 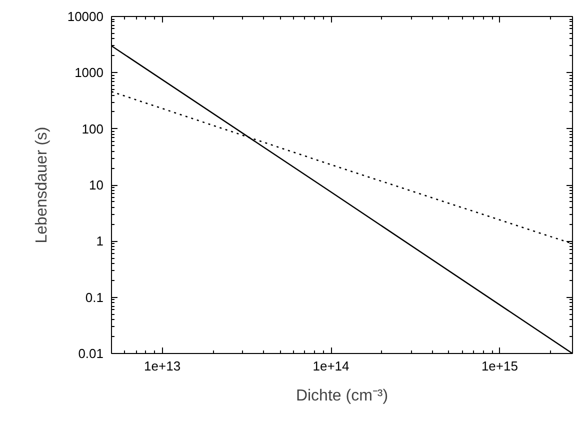 What do you see at coordinates (162, 366) in the screenshot?
I see `x-tick-label: 1e+13` at bounding box center [162, 366].